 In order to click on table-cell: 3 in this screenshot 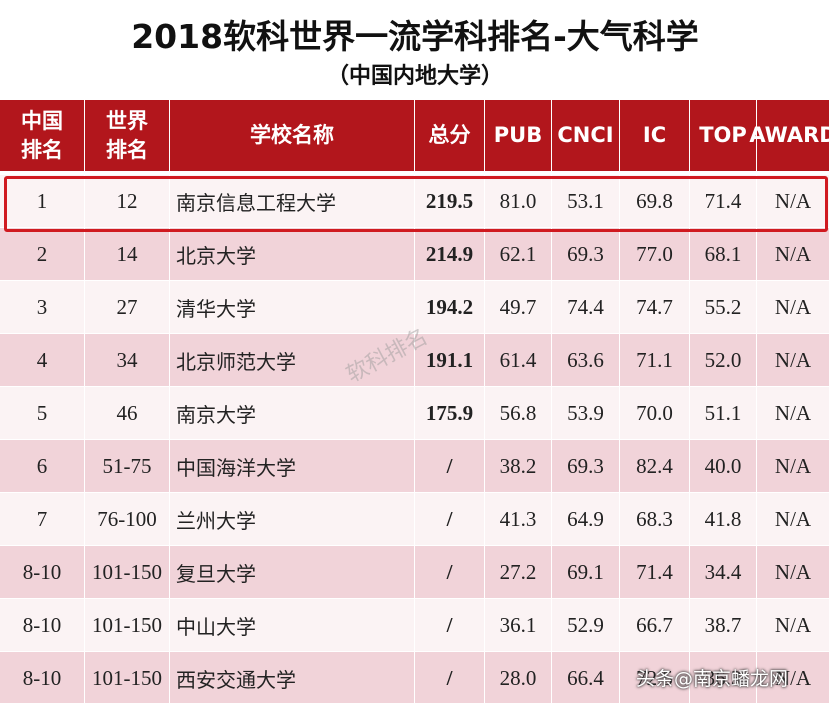, I will do `click(42, 307)`.